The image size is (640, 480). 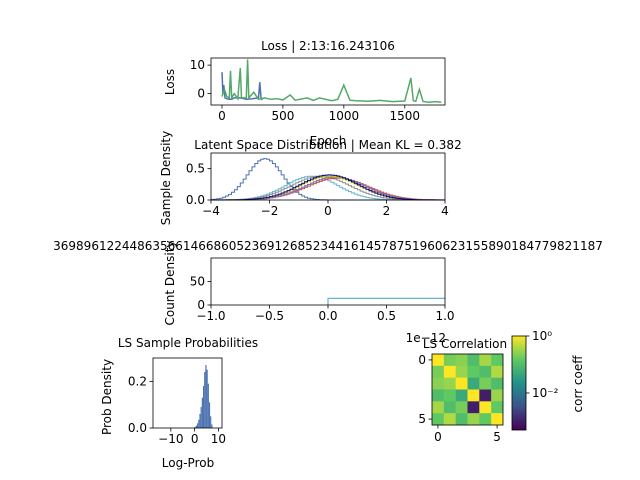 I want to click on loss-title: Loss | 2:13:16.243106, so click(x=328, y=46).